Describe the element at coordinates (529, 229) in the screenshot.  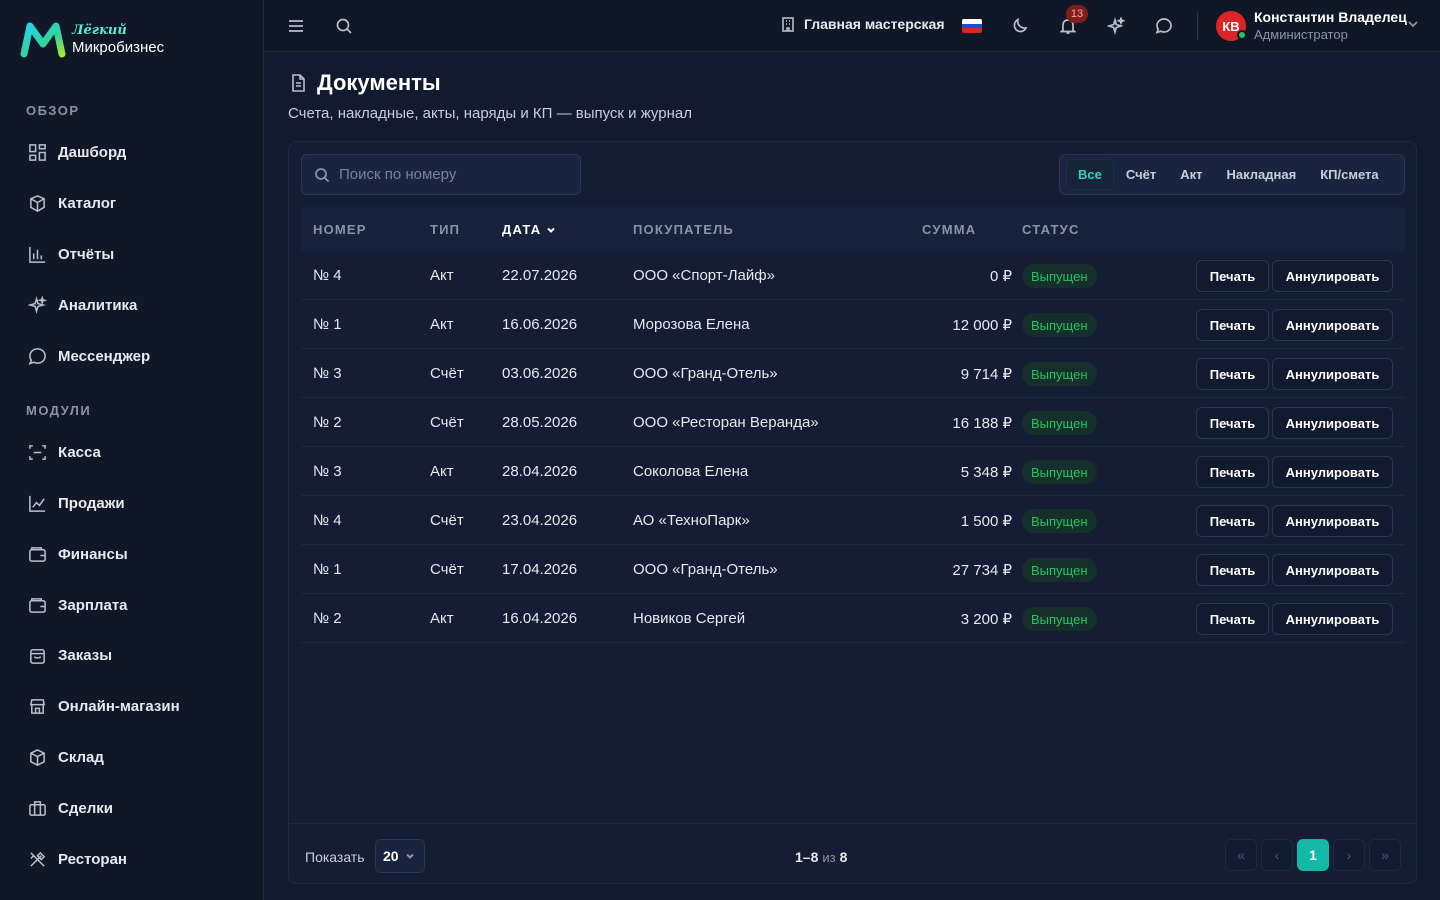
I see `column-date: ДАТА` at that location.